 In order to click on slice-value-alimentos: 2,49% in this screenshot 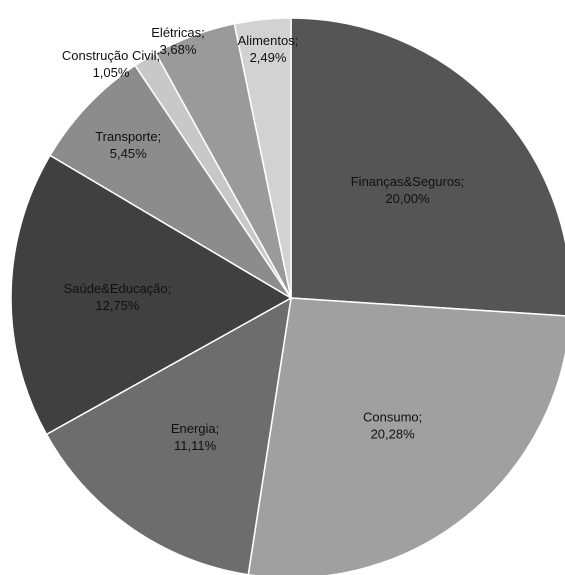, I will do `click(268, 57)`.